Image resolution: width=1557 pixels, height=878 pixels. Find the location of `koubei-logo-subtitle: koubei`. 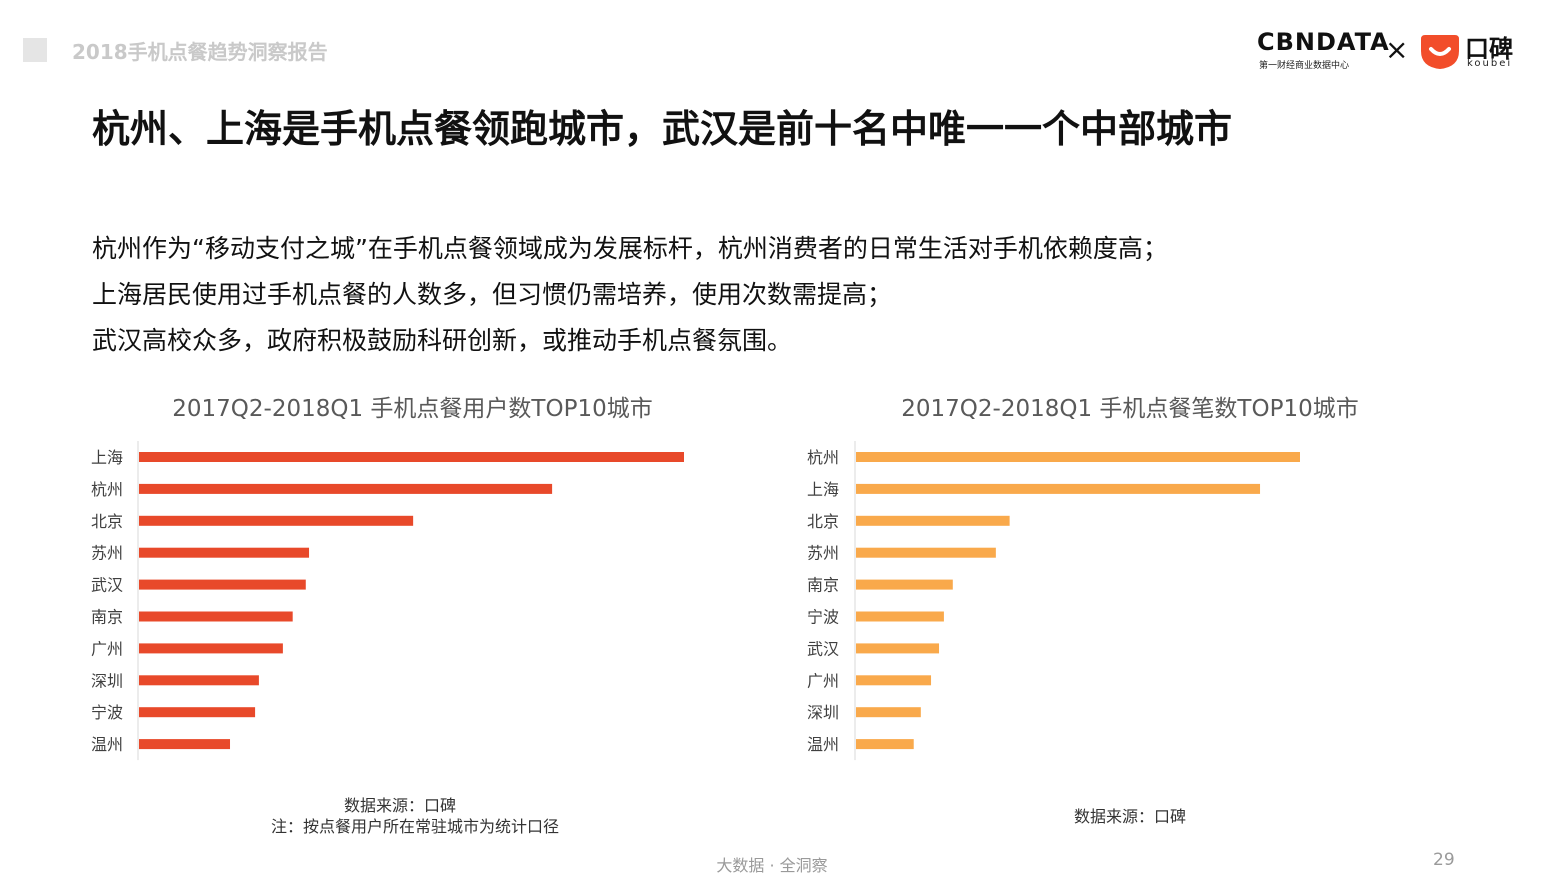

koubei-logo-subtitle: koubei is located at coordinates (1490, 63).